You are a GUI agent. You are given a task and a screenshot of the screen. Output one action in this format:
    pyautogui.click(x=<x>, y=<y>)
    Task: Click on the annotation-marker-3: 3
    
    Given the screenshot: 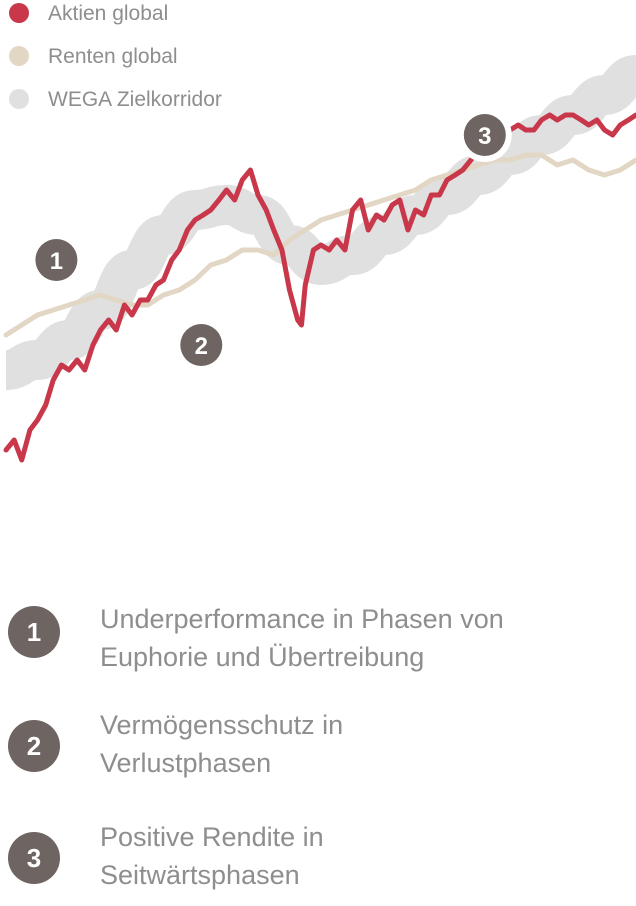 What is the action you would take?
    pyautogui.click(x=484, y=135)
    